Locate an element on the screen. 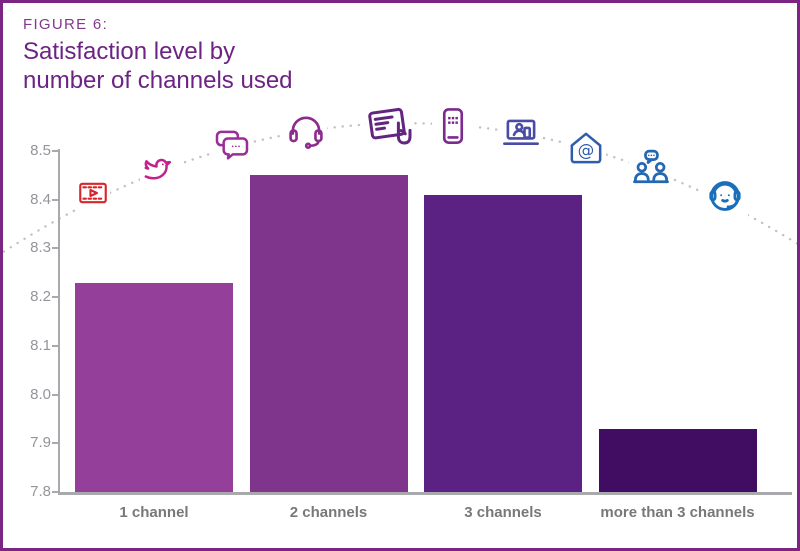 This screenshot has width=800, height=551. bar-1-channel is located at coordinates (154, 387).